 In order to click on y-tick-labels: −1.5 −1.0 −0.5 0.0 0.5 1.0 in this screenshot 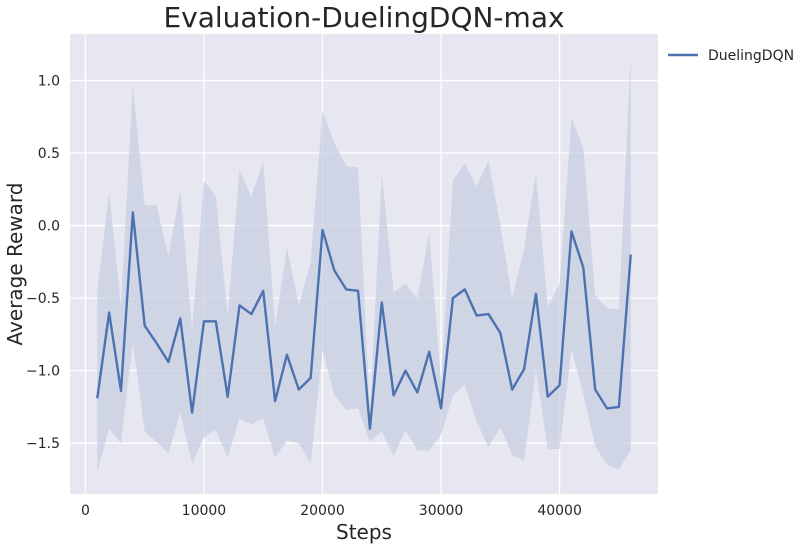, I will do `click(43, 262)`.